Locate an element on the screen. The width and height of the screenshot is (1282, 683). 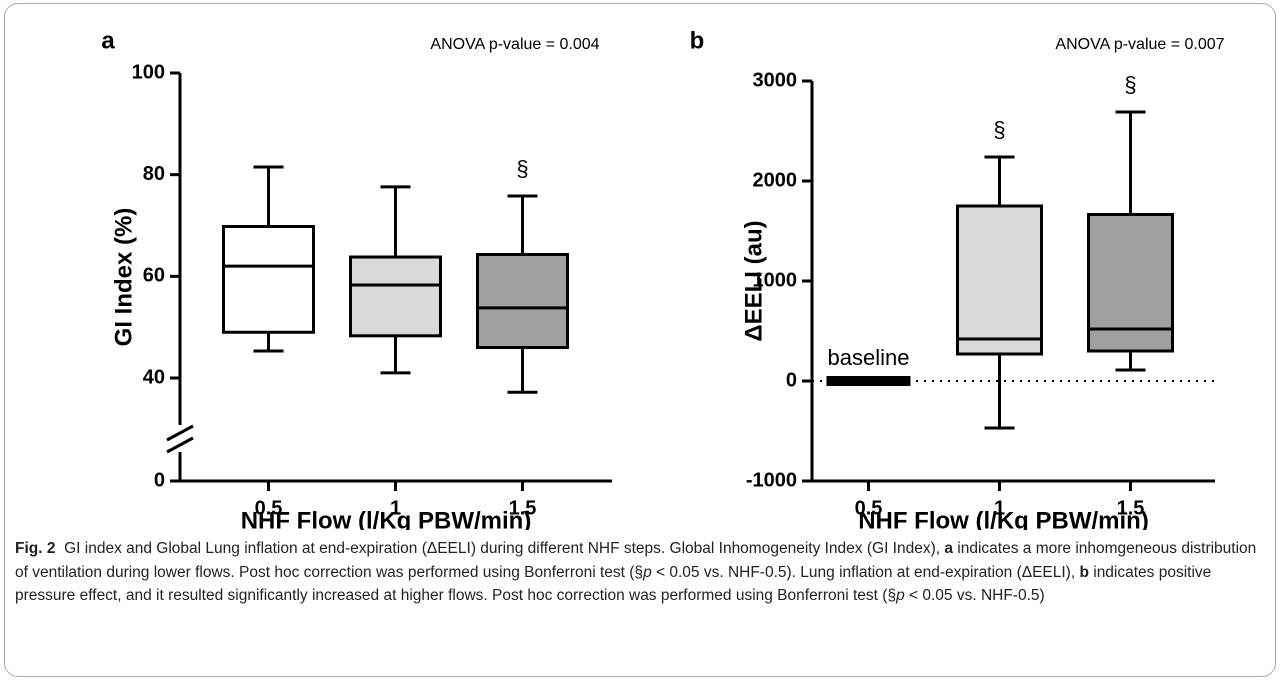
y-axis-label: ΔEELI (au) is located at coordinates (753, 280).